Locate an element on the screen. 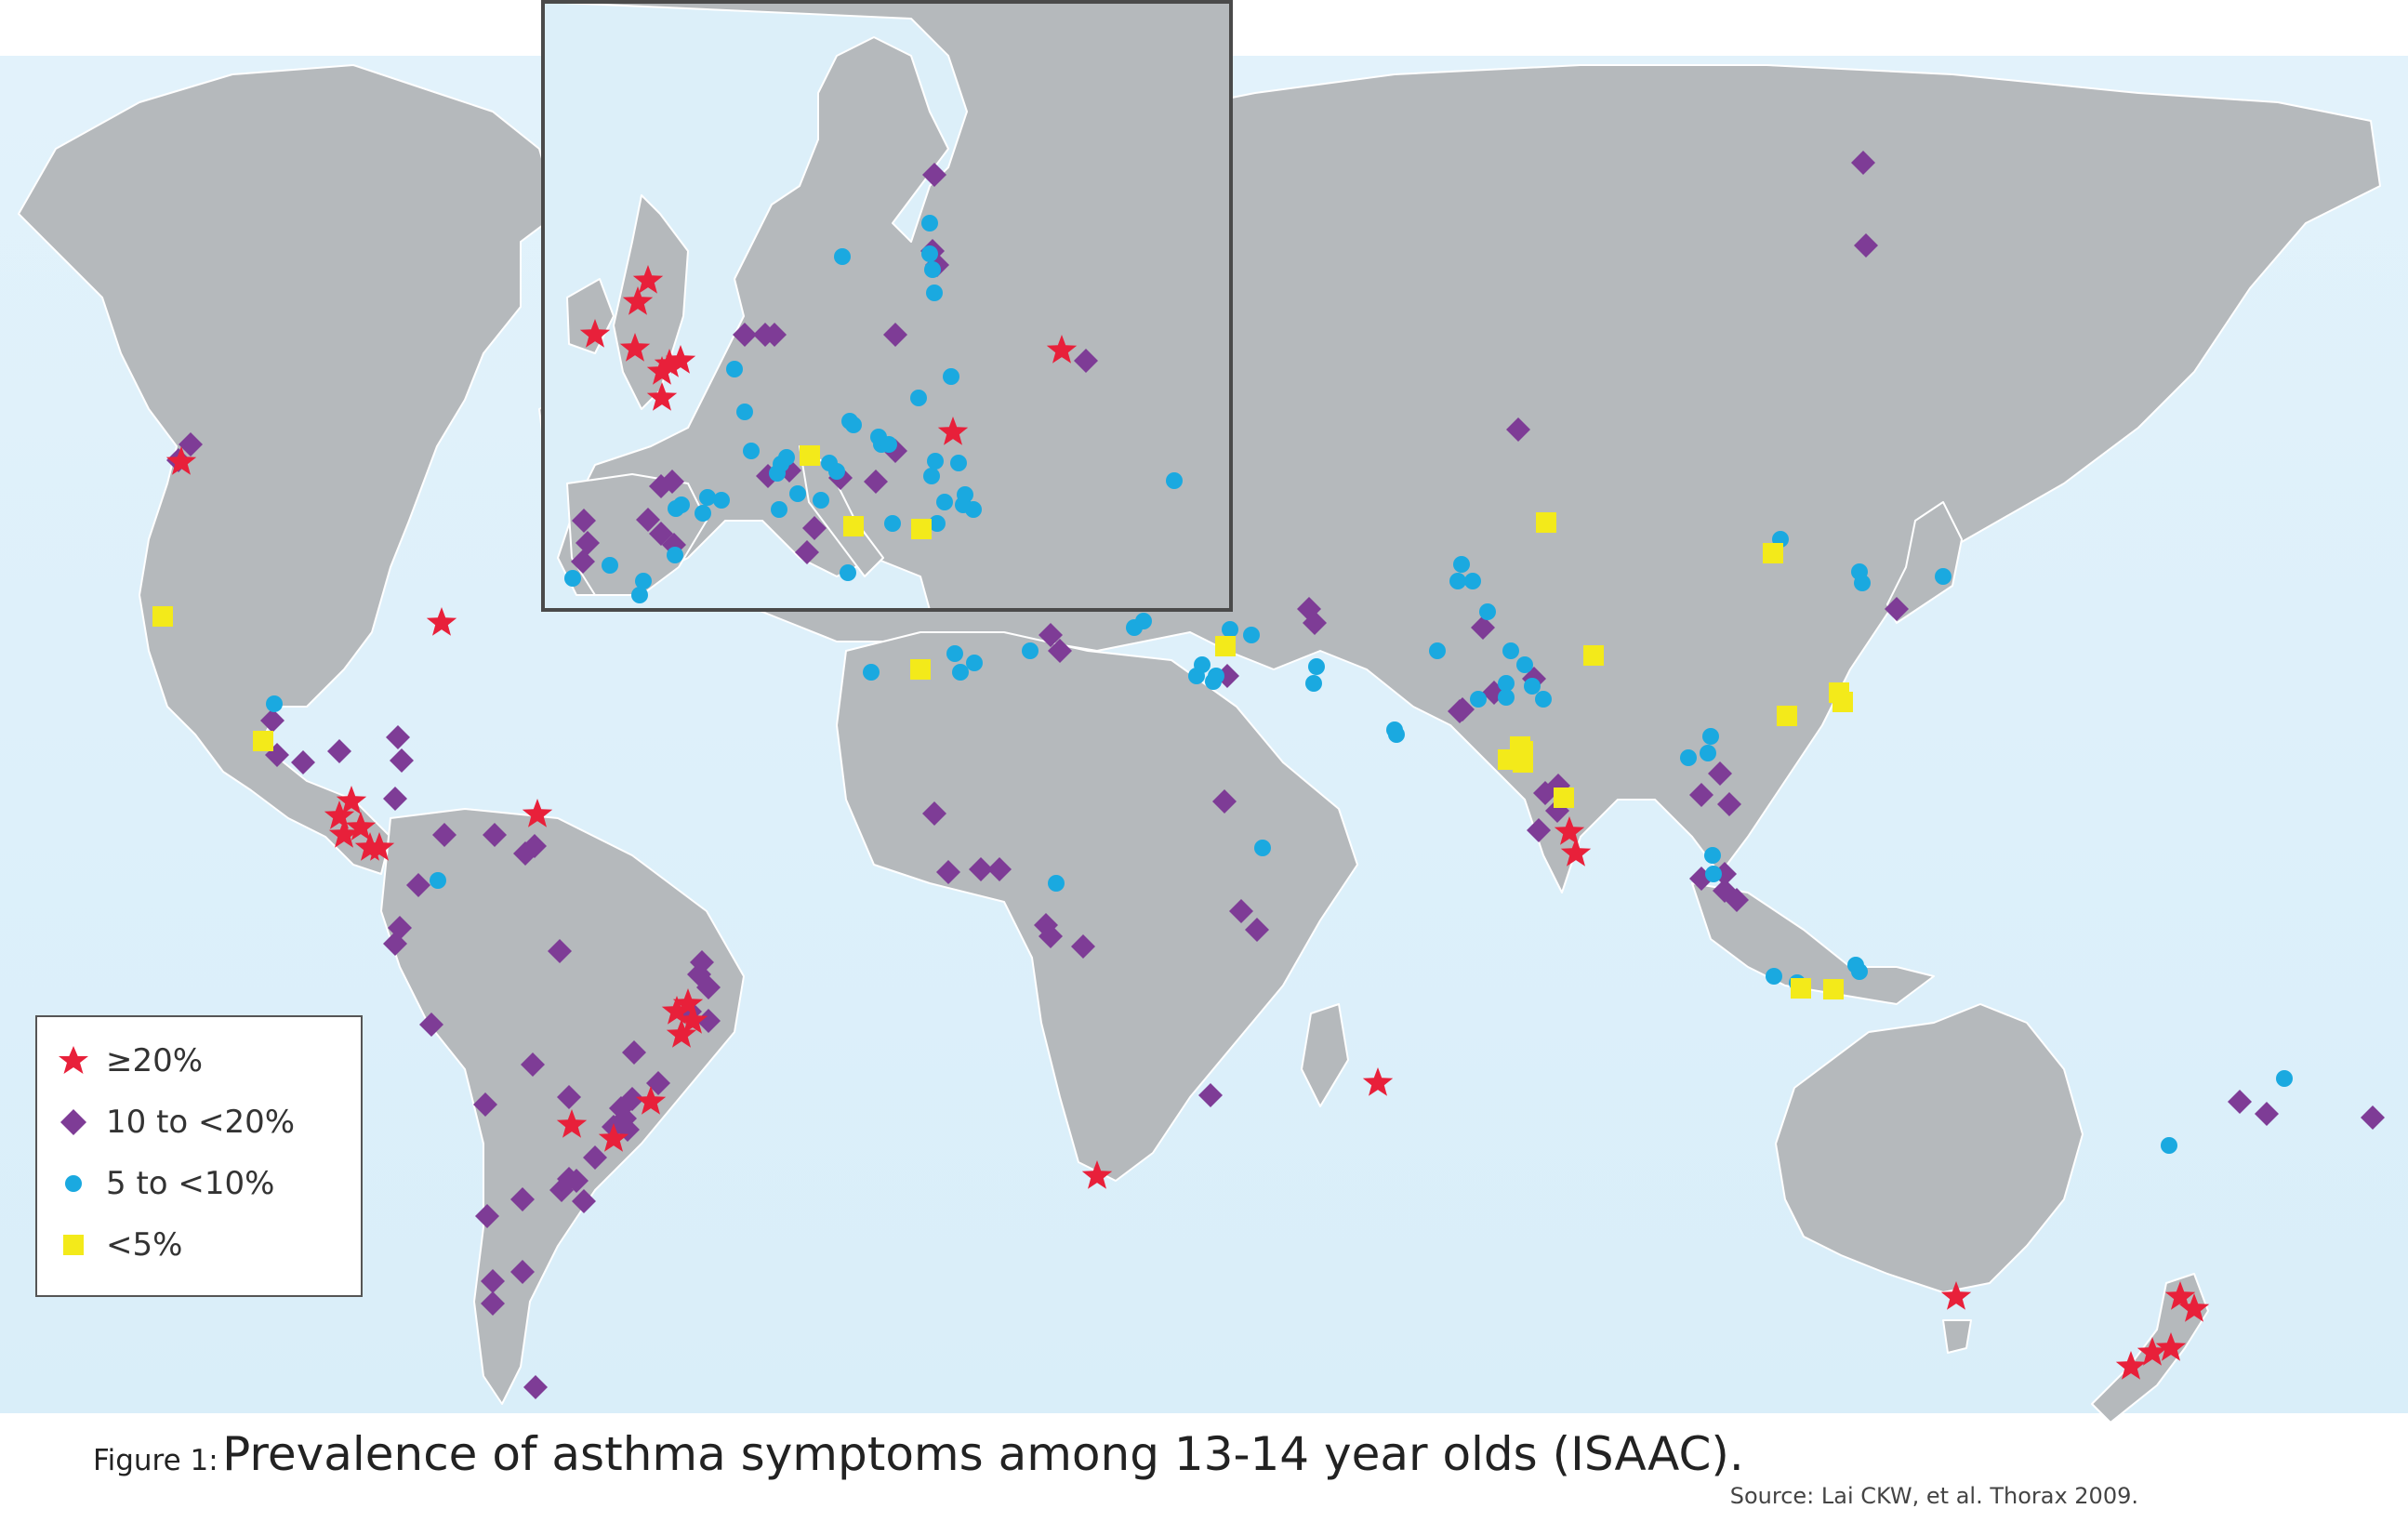 The image size is (2408, 1522). legend-item-mid-high: 10 to <20% is located at coordinates (176, 1122).